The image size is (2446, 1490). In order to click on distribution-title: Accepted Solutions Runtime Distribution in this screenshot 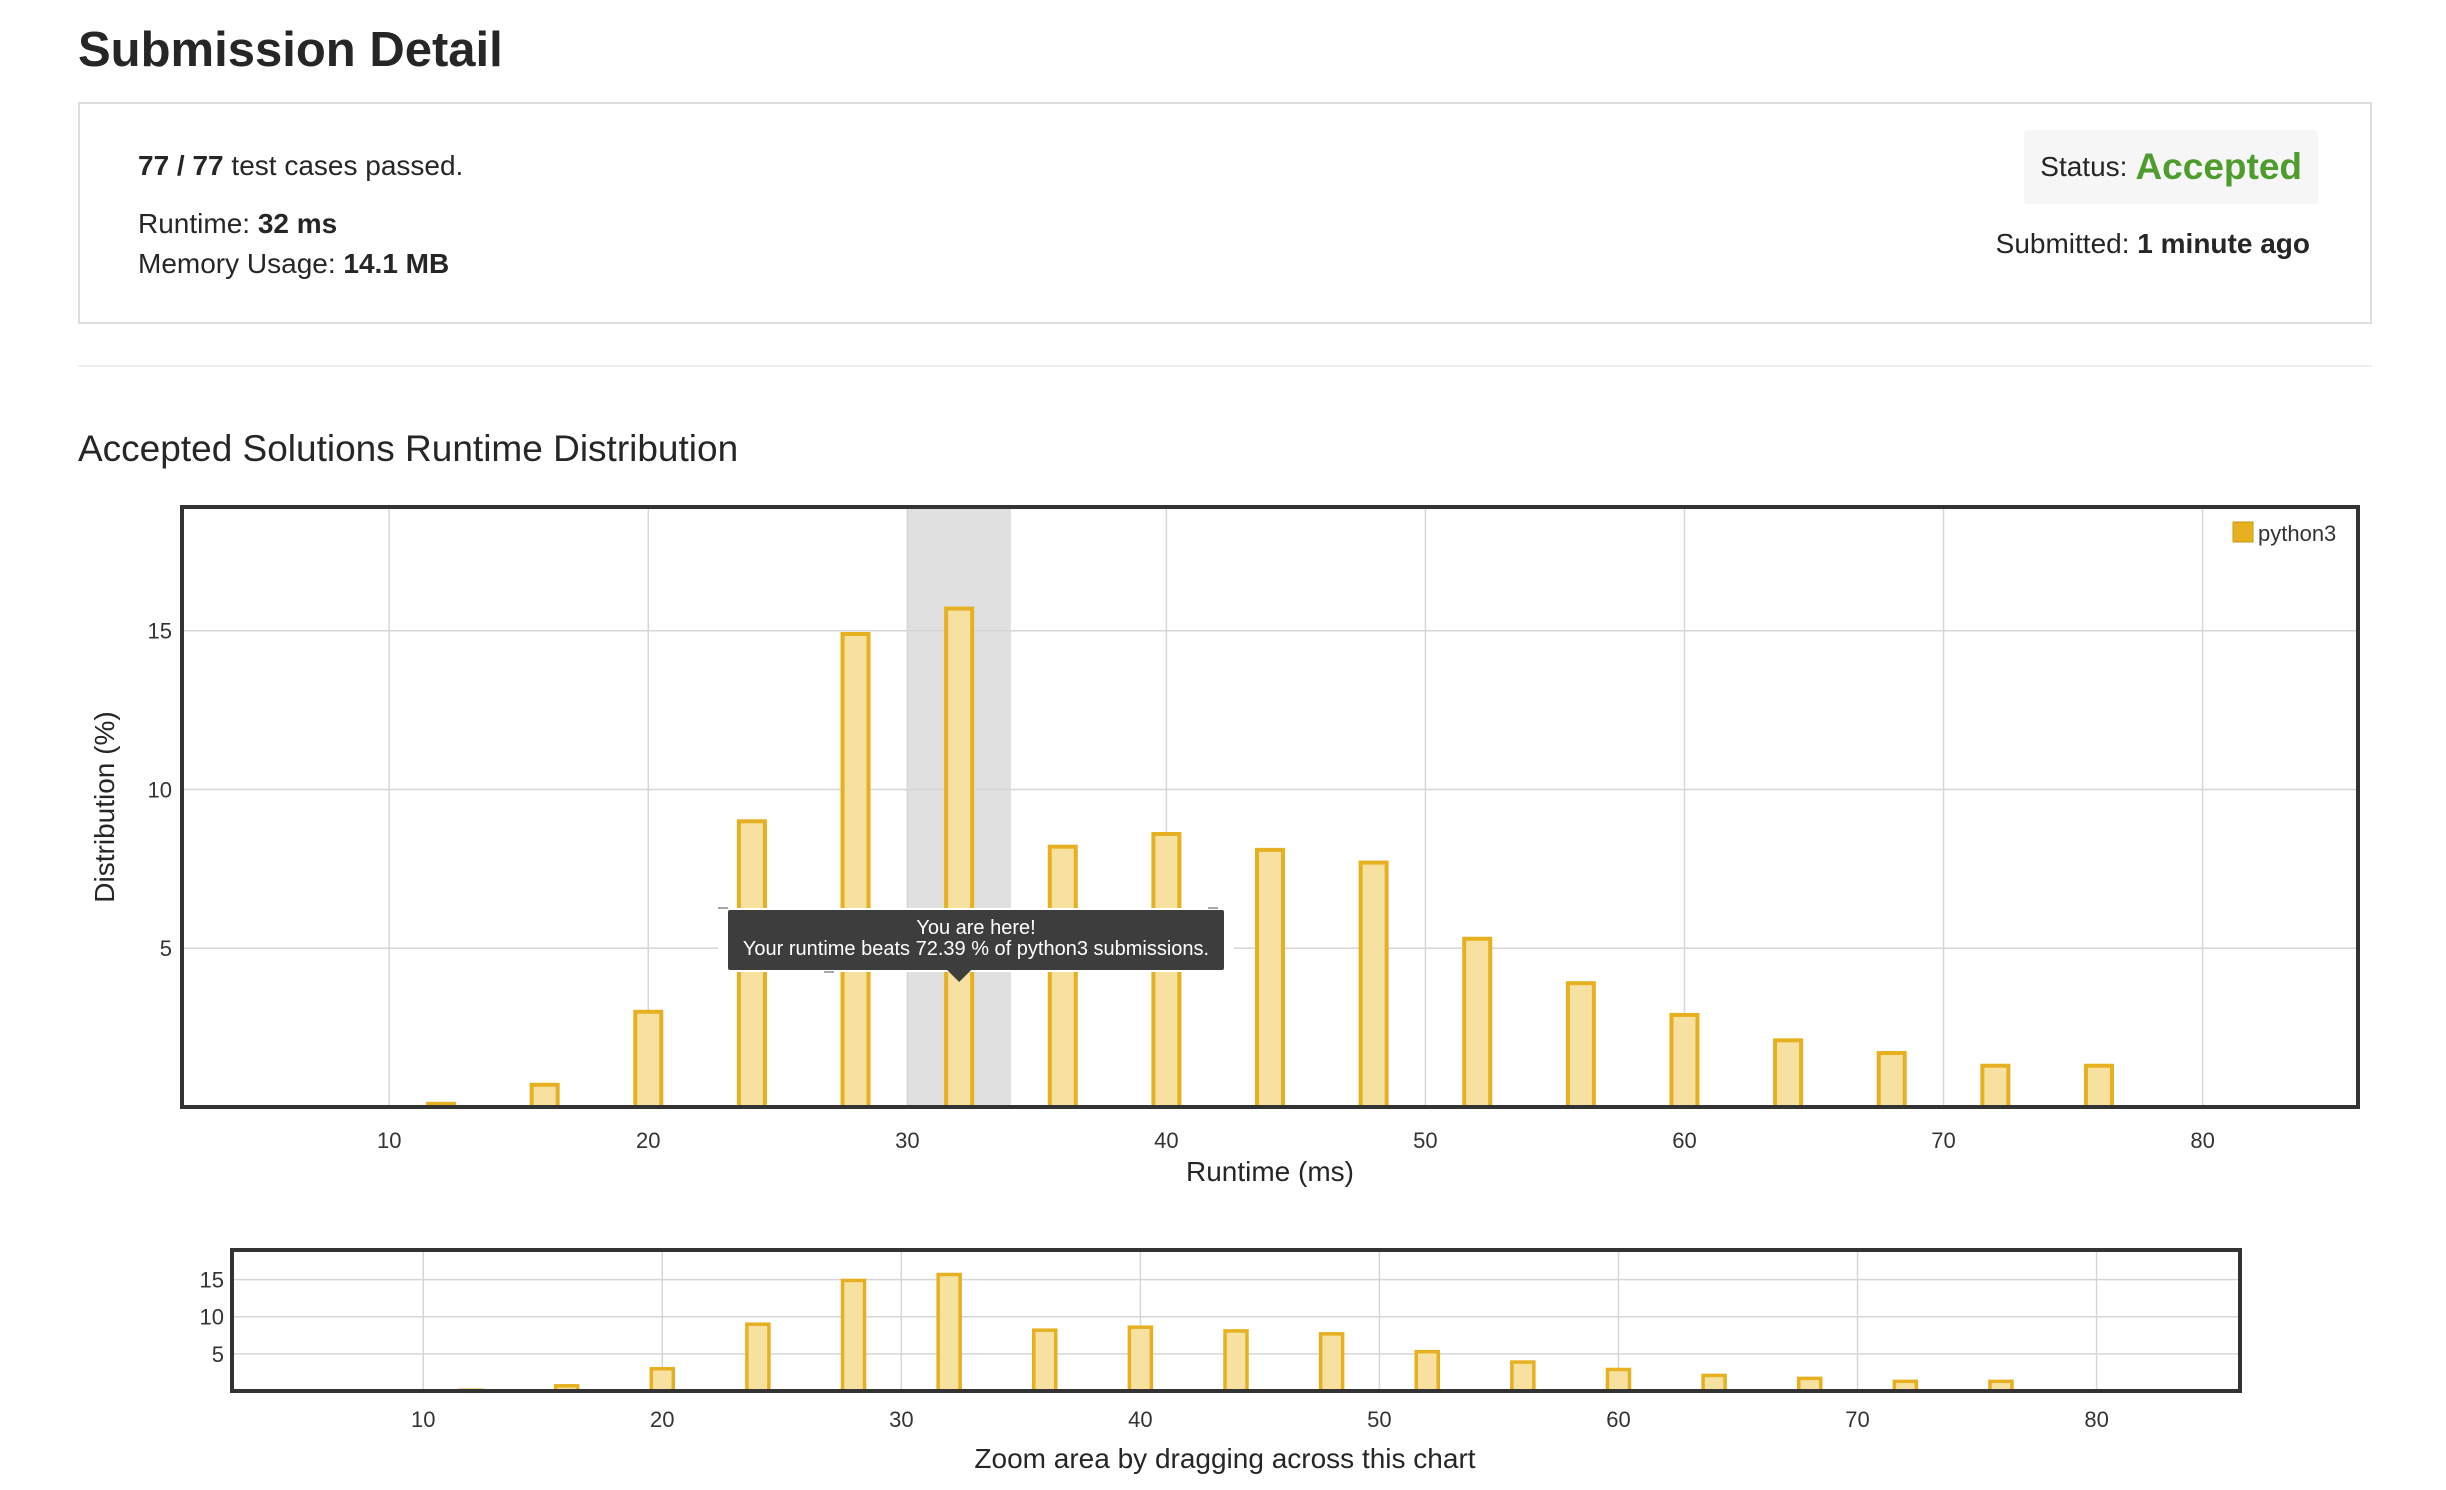, I will do `click(408, 448)`.